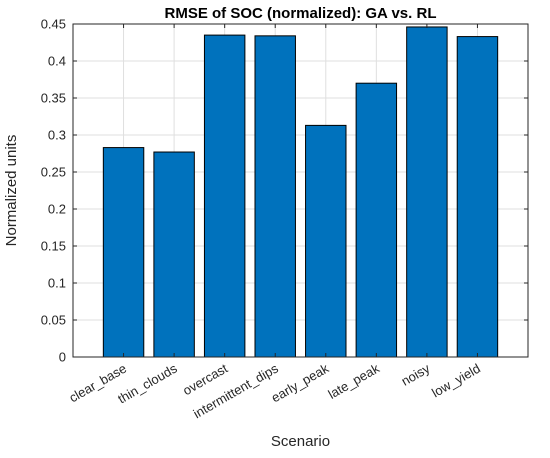  Describe the element at coordinates (57, 61) in the screenshot. I see `y-tick-label: 0.4` at that location.